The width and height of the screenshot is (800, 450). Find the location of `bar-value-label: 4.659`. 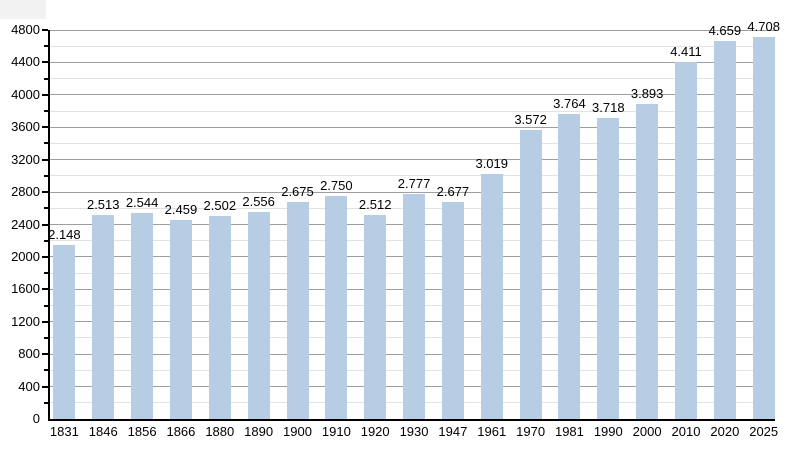

bar-value-label: 4.659 is located at coordinates (725, 31).